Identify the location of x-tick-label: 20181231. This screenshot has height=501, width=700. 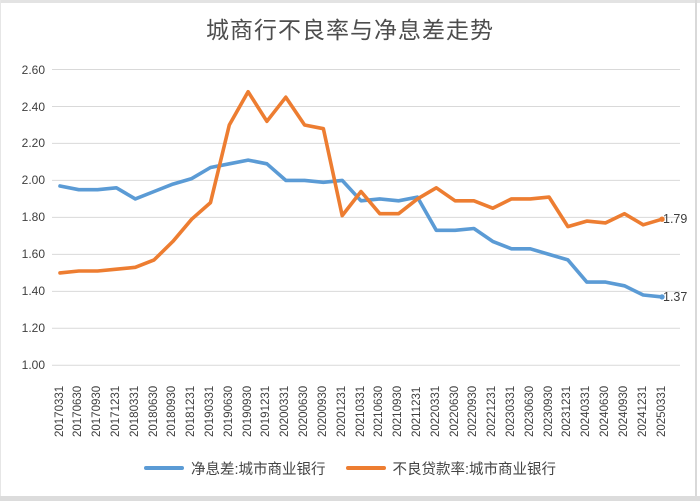
(191, 411).